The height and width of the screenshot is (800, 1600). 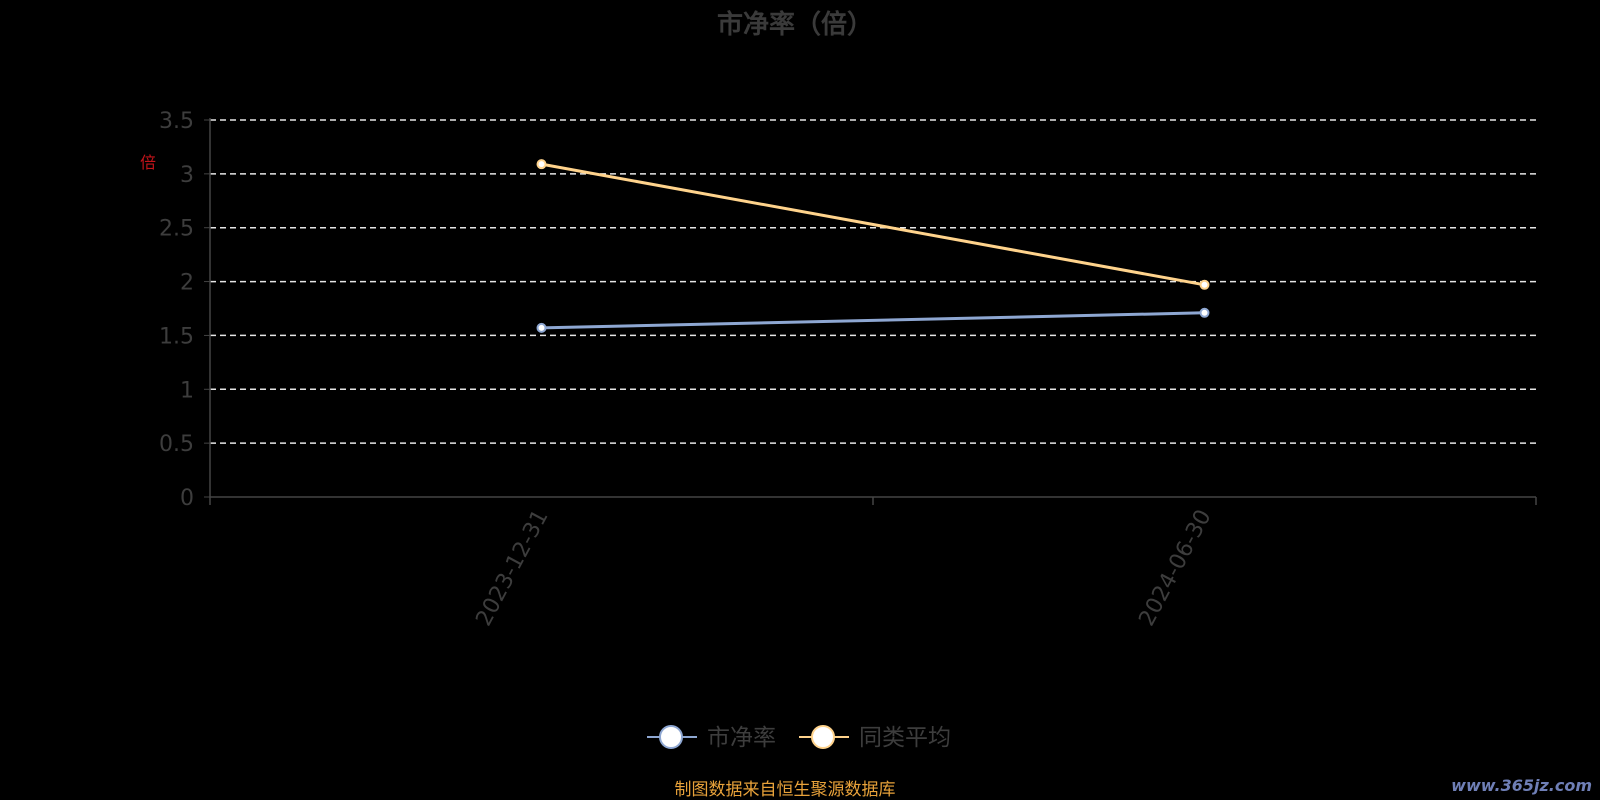 What do you see at coordinates (795, 24) in the screenshot?
I see `chart-title: 市净率（倍）` at bounding box center [795, 24].